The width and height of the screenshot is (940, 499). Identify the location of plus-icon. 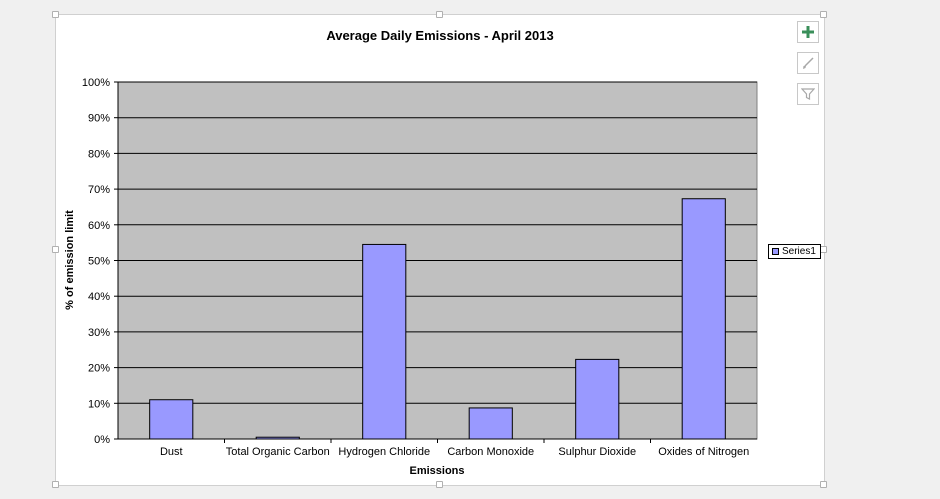
(808, 32).